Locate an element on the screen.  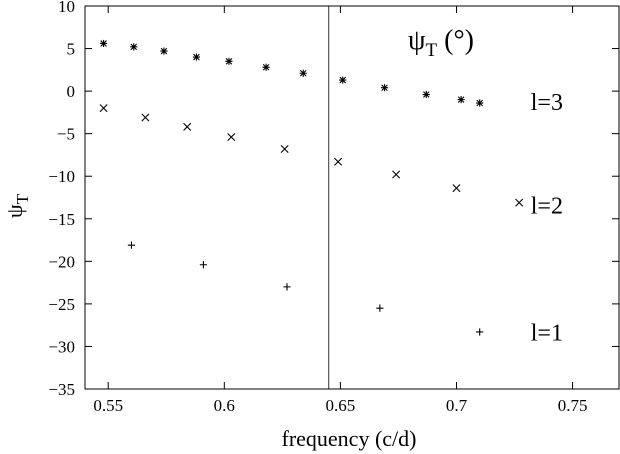
x-tick-label: 0.75 is located at coordinates (573, 405).